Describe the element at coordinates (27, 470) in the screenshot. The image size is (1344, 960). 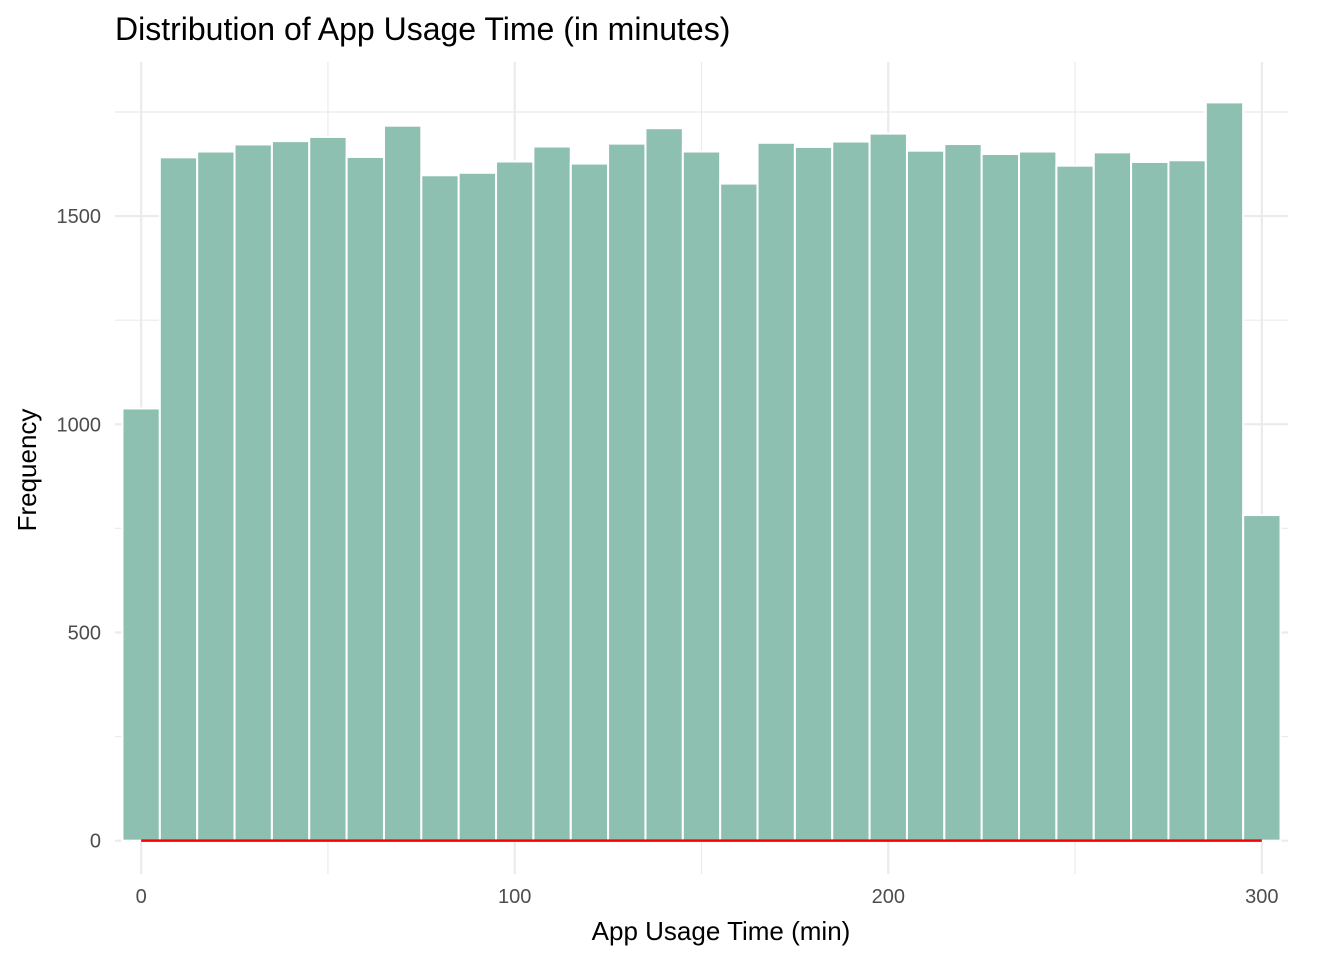
I see `y-axis-title: Frequency` at that location.